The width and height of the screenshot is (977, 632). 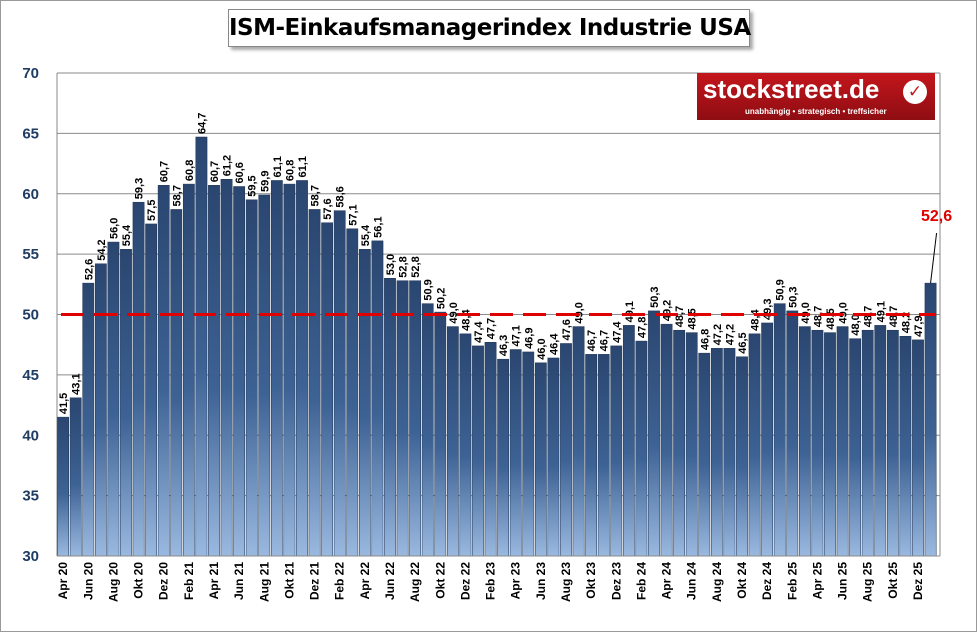 I want to click on data-label: 58,6, so click(x=341, y=196).